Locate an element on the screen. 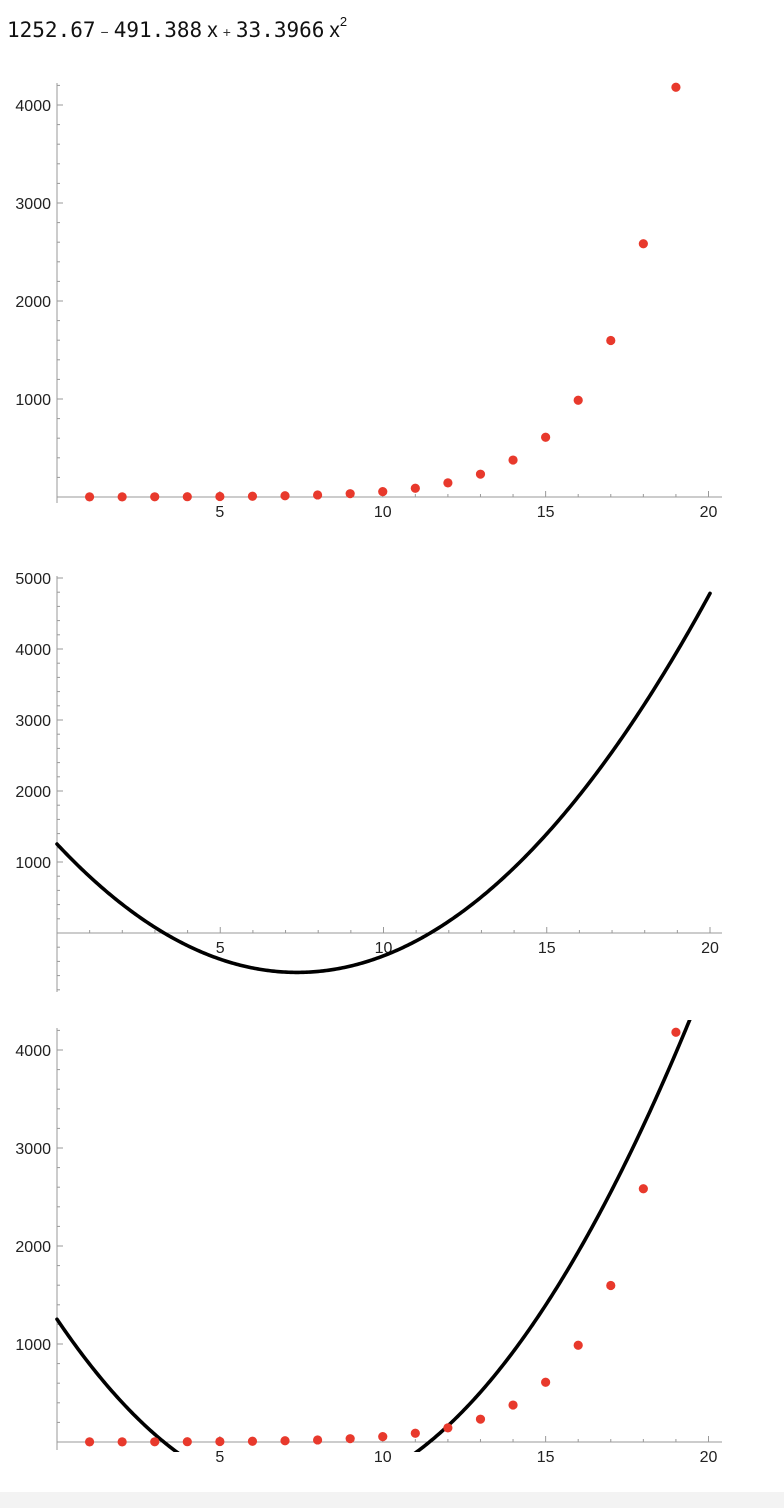 The height and width of the screenshot is (1508, 784). formula-constant: 1252.67 is located at coordinates (51, 30).